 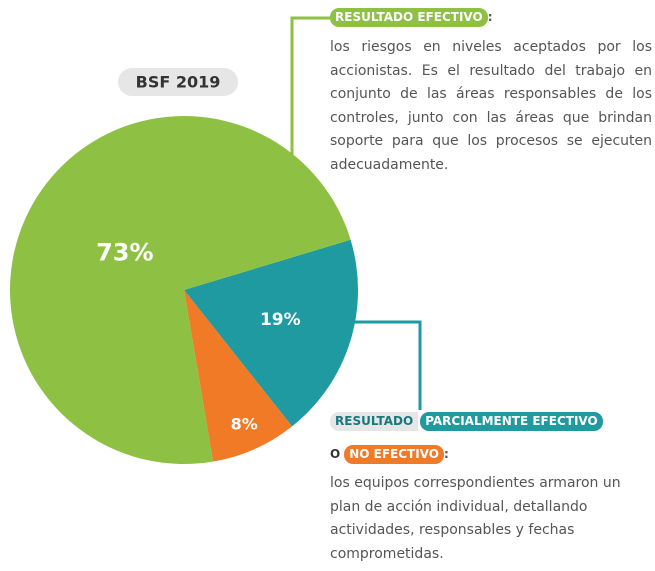 What do you see at coordinates (124, 252) in the screenshot?
I see `slice-label: 73%` at bounding box center [124, 252].